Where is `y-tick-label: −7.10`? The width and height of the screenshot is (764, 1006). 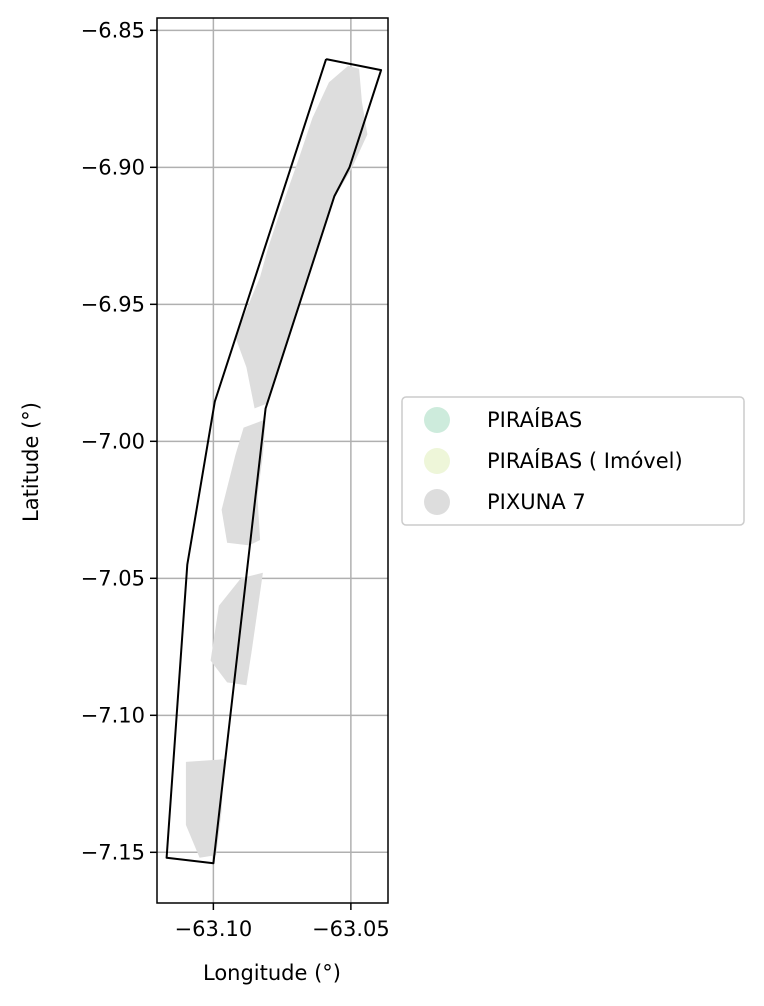 y-tick-label: −7.10 is located at coordinates (113, 715).